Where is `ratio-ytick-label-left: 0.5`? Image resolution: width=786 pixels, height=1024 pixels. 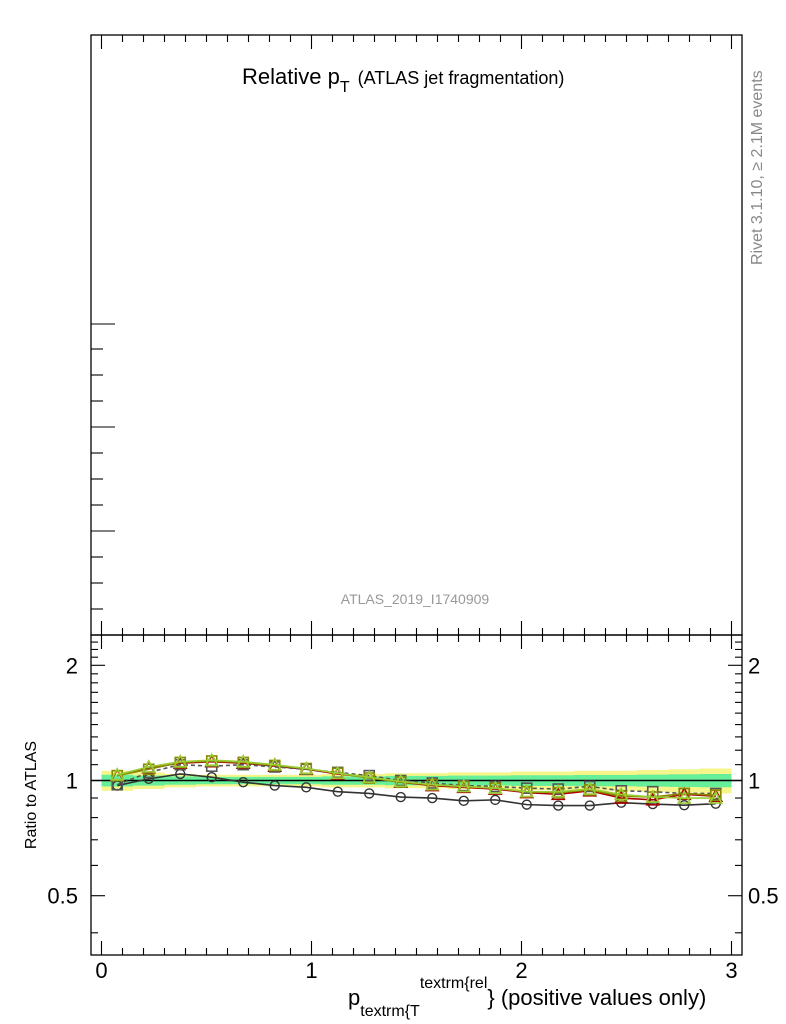 ratio-ytick-label-left: 0.5 is located at coordinates (62, 896).